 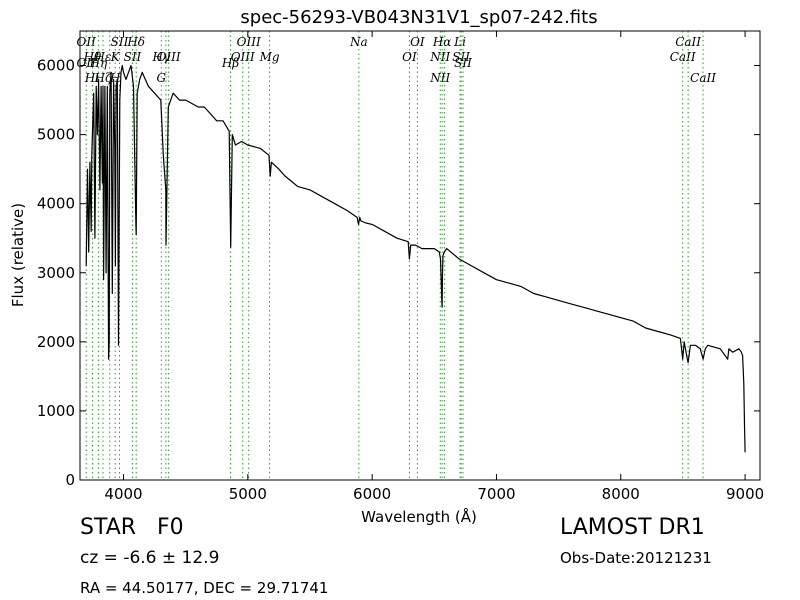 I want to click on x-tick-label: 5000, so click(x=248, y=494).